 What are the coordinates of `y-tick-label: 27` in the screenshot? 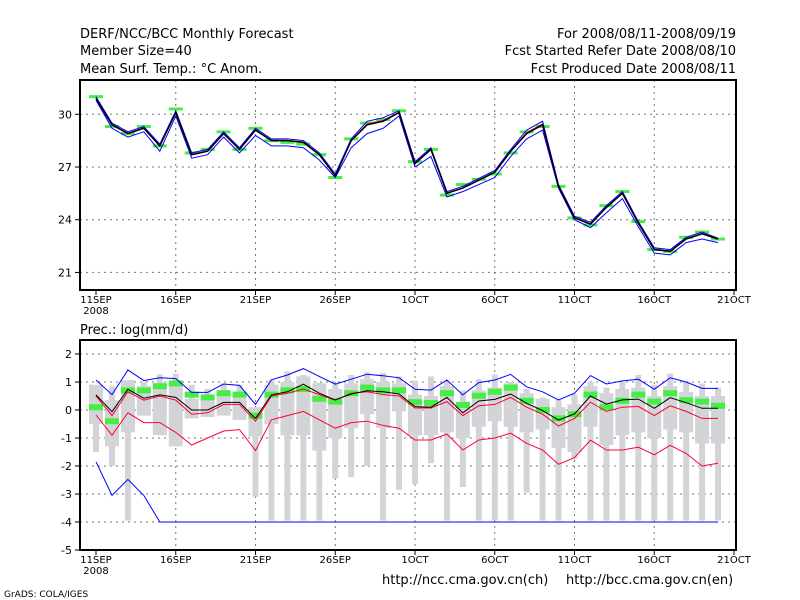 It's located at (65, 167).